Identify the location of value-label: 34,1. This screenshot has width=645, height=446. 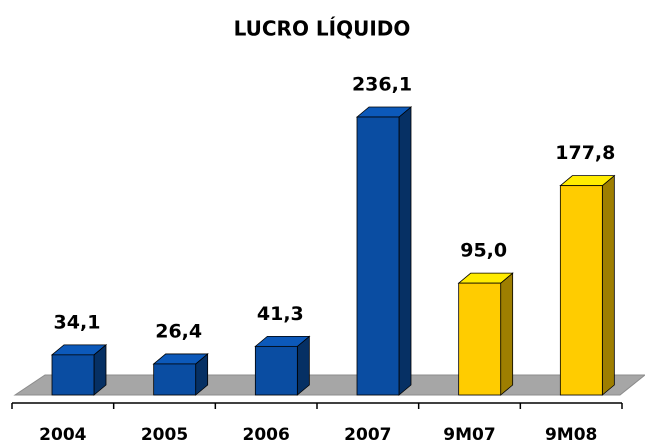
(77, 322).